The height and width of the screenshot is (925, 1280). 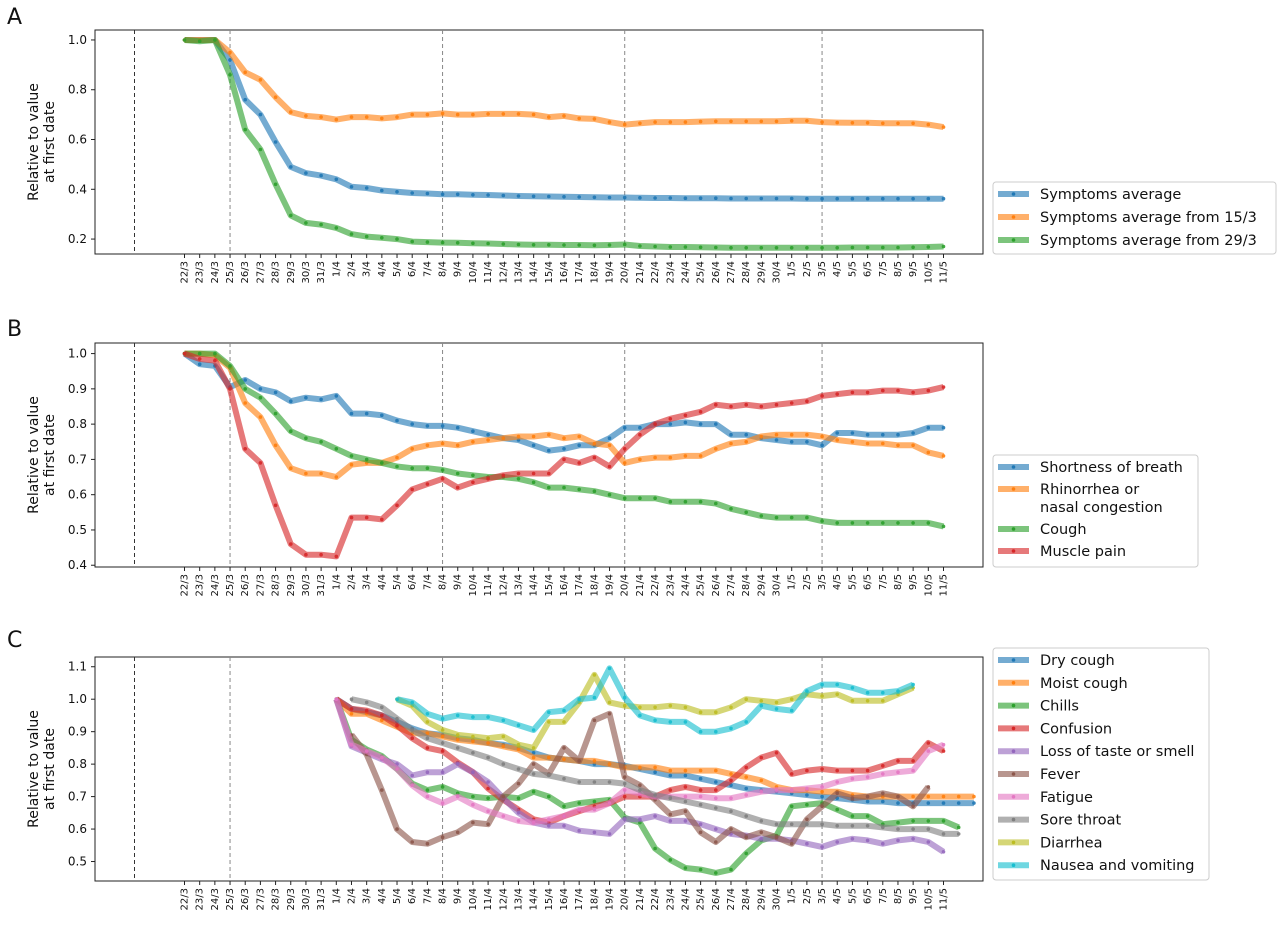 What do you see at coordinates (701, 899) in the screenshot?
I see `x-tick-label: 25/4` at bounding box center [701, 899].